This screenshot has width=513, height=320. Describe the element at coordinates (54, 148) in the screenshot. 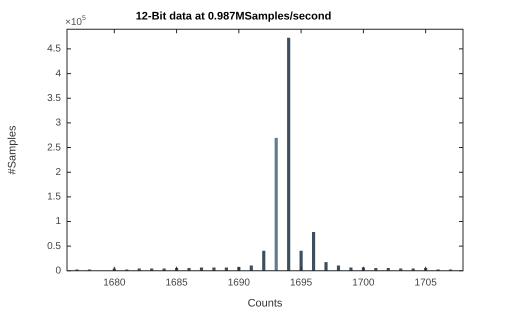

I see `y-tick-label: 2.5` at that location.